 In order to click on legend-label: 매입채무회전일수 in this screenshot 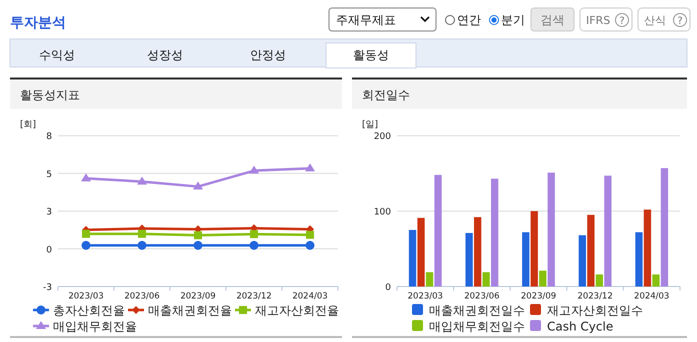, I will do `click(477, 327)`.